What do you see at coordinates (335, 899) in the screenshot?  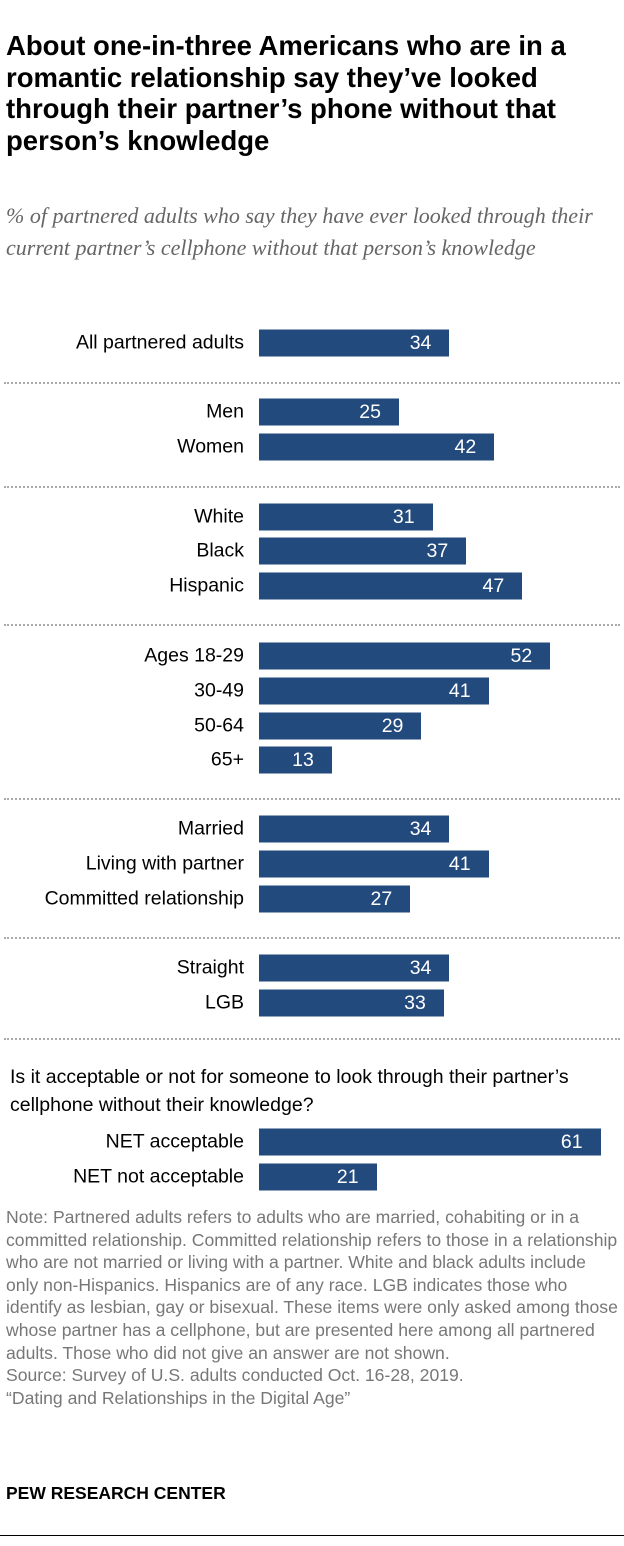 I see `bar: 27` at bounding box center [335, 899].